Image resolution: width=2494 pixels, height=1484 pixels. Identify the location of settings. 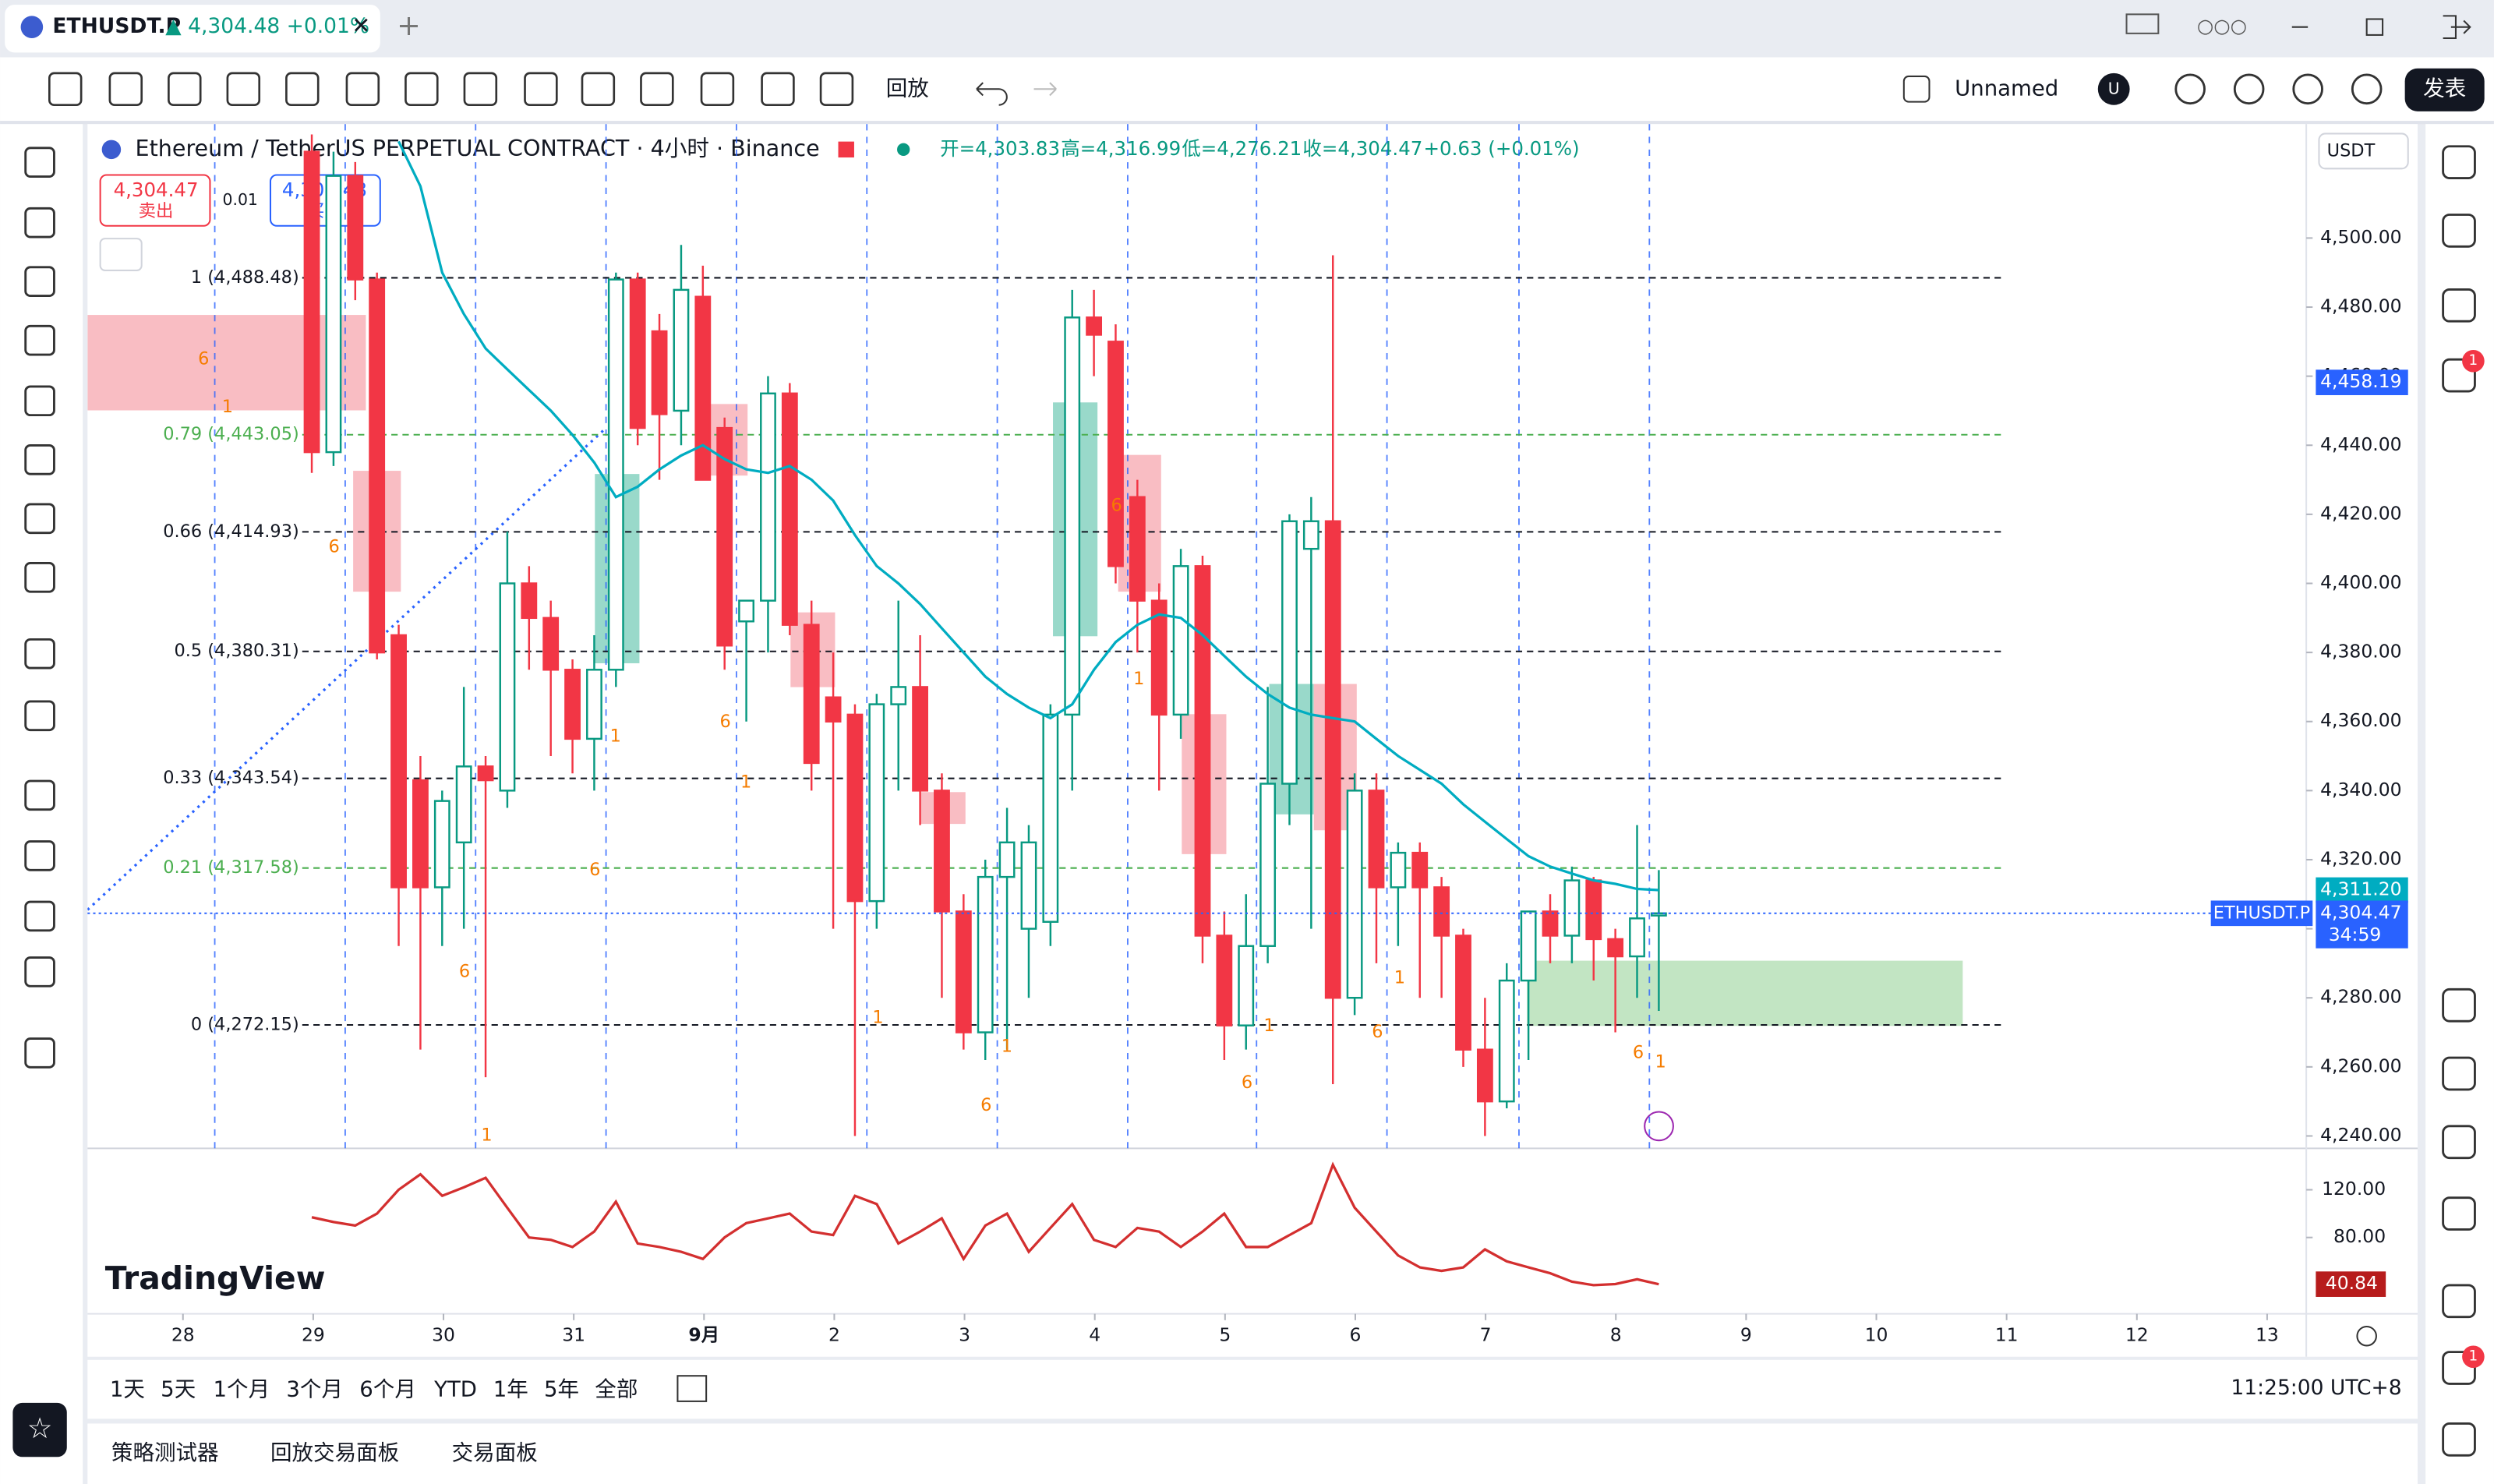
(2366, 1336).